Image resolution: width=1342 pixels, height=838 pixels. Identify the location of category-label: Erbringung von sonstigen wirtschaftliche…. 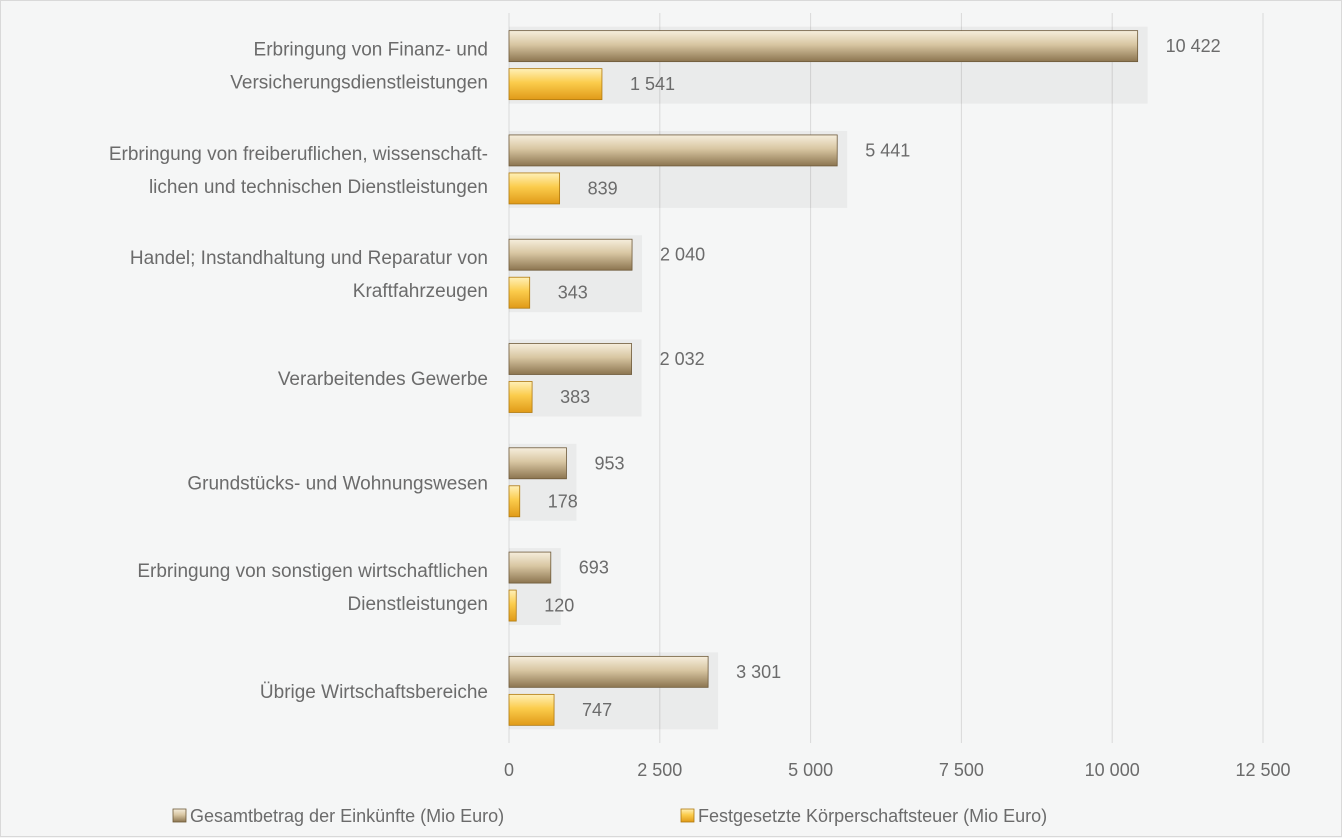
(312, 571).